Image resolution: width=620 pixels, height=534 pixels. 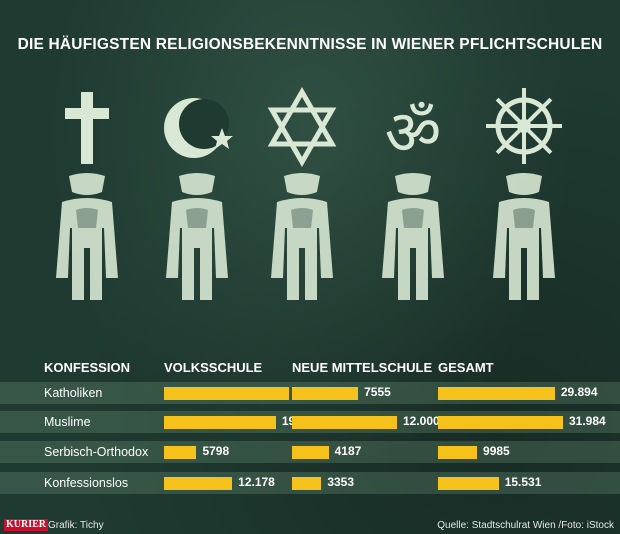 I want to click on graphic-credit: Grafik: Tichy, so click(x=76, y=525).